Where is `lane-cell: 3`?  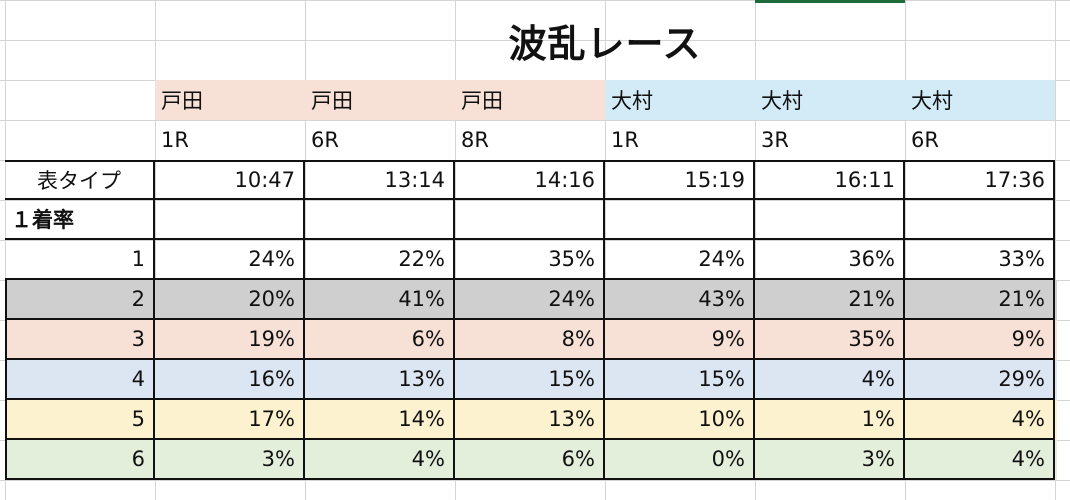
lane-cell: 3 is located at coordinates (80, 340).